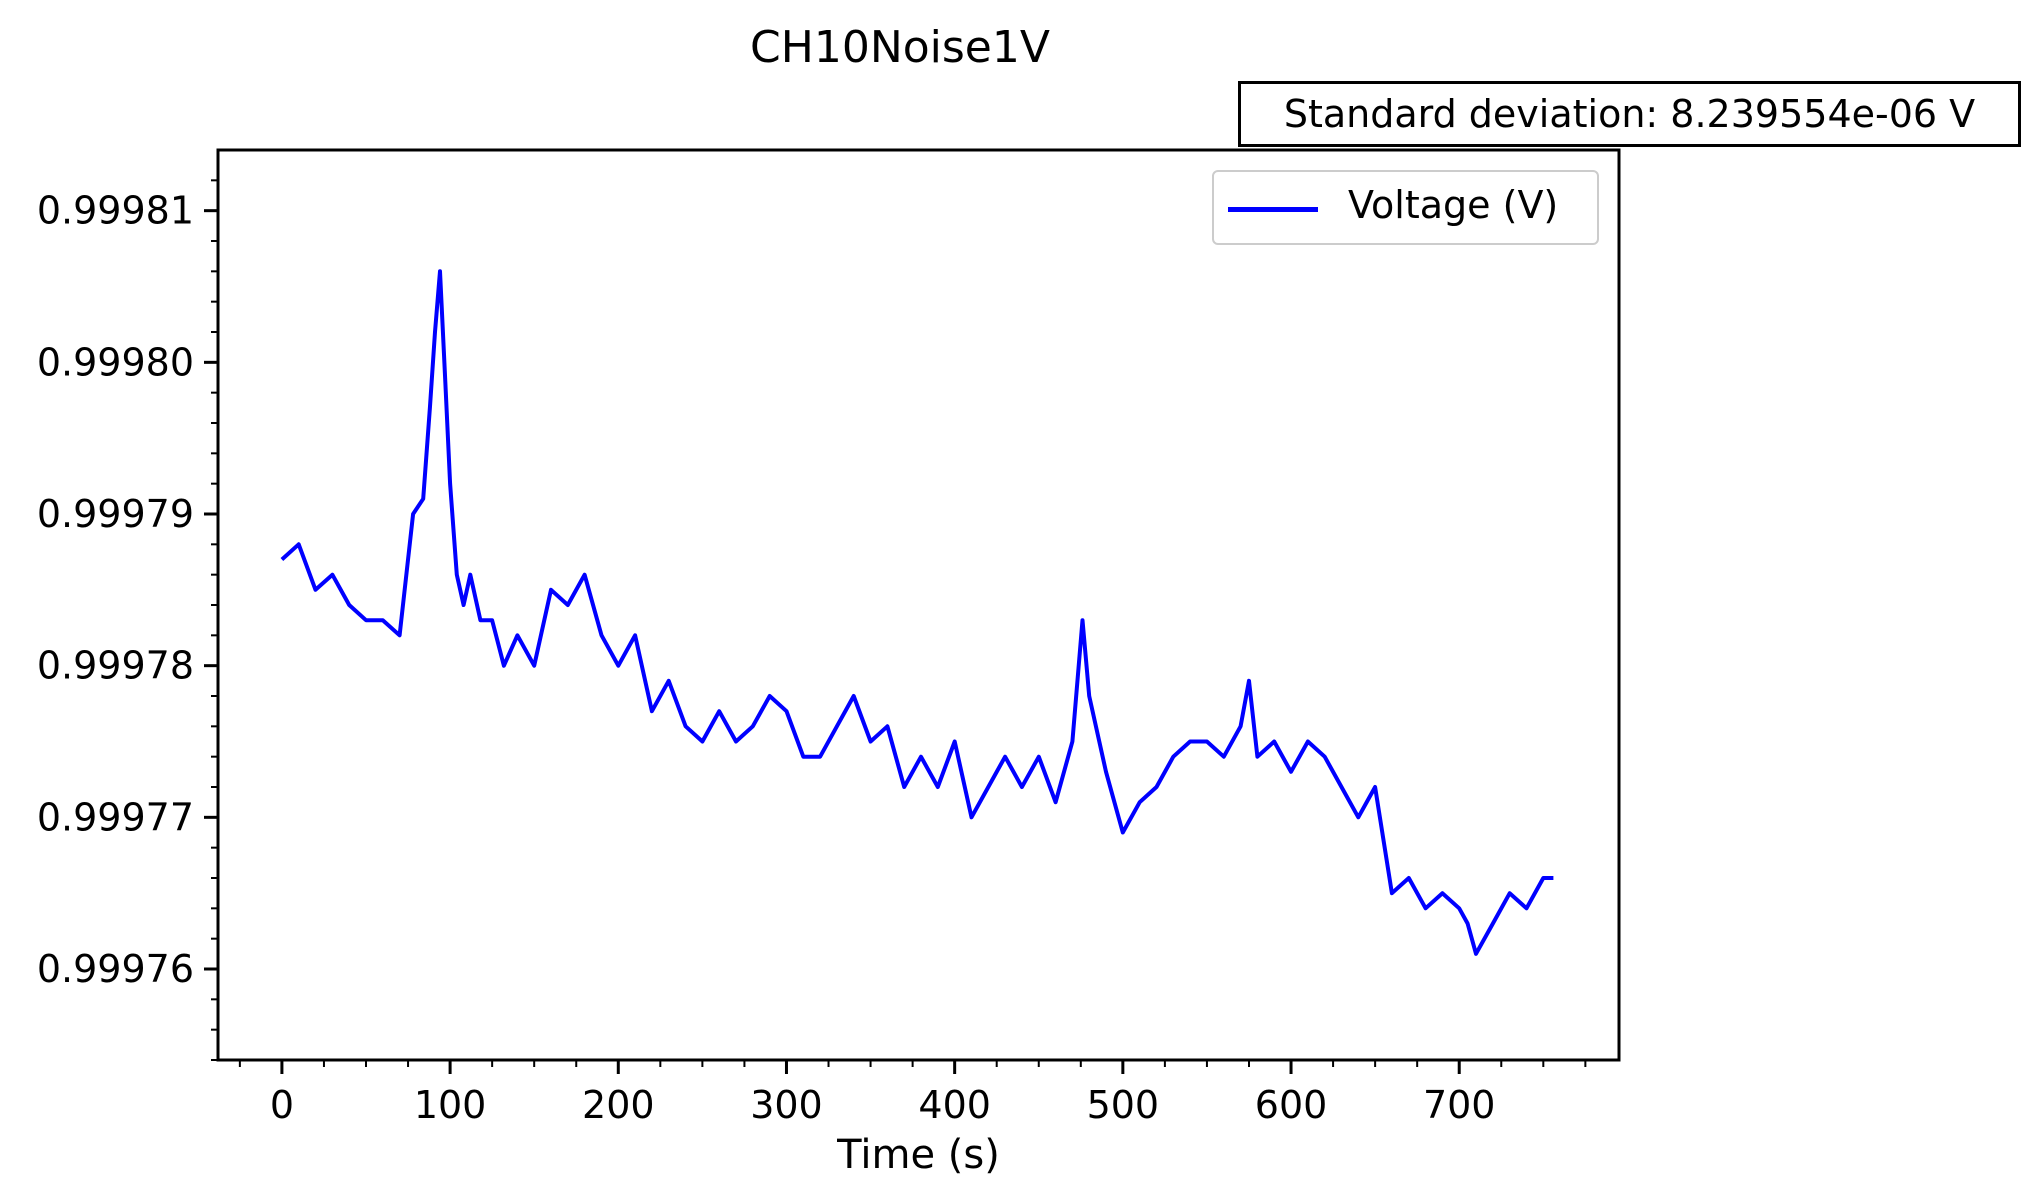 The width and height of the screenshot is (2040, 1197). Describe the element at coordinates (786, 1105) in the screenshot. I see `x-tick-label: 300` at that location.